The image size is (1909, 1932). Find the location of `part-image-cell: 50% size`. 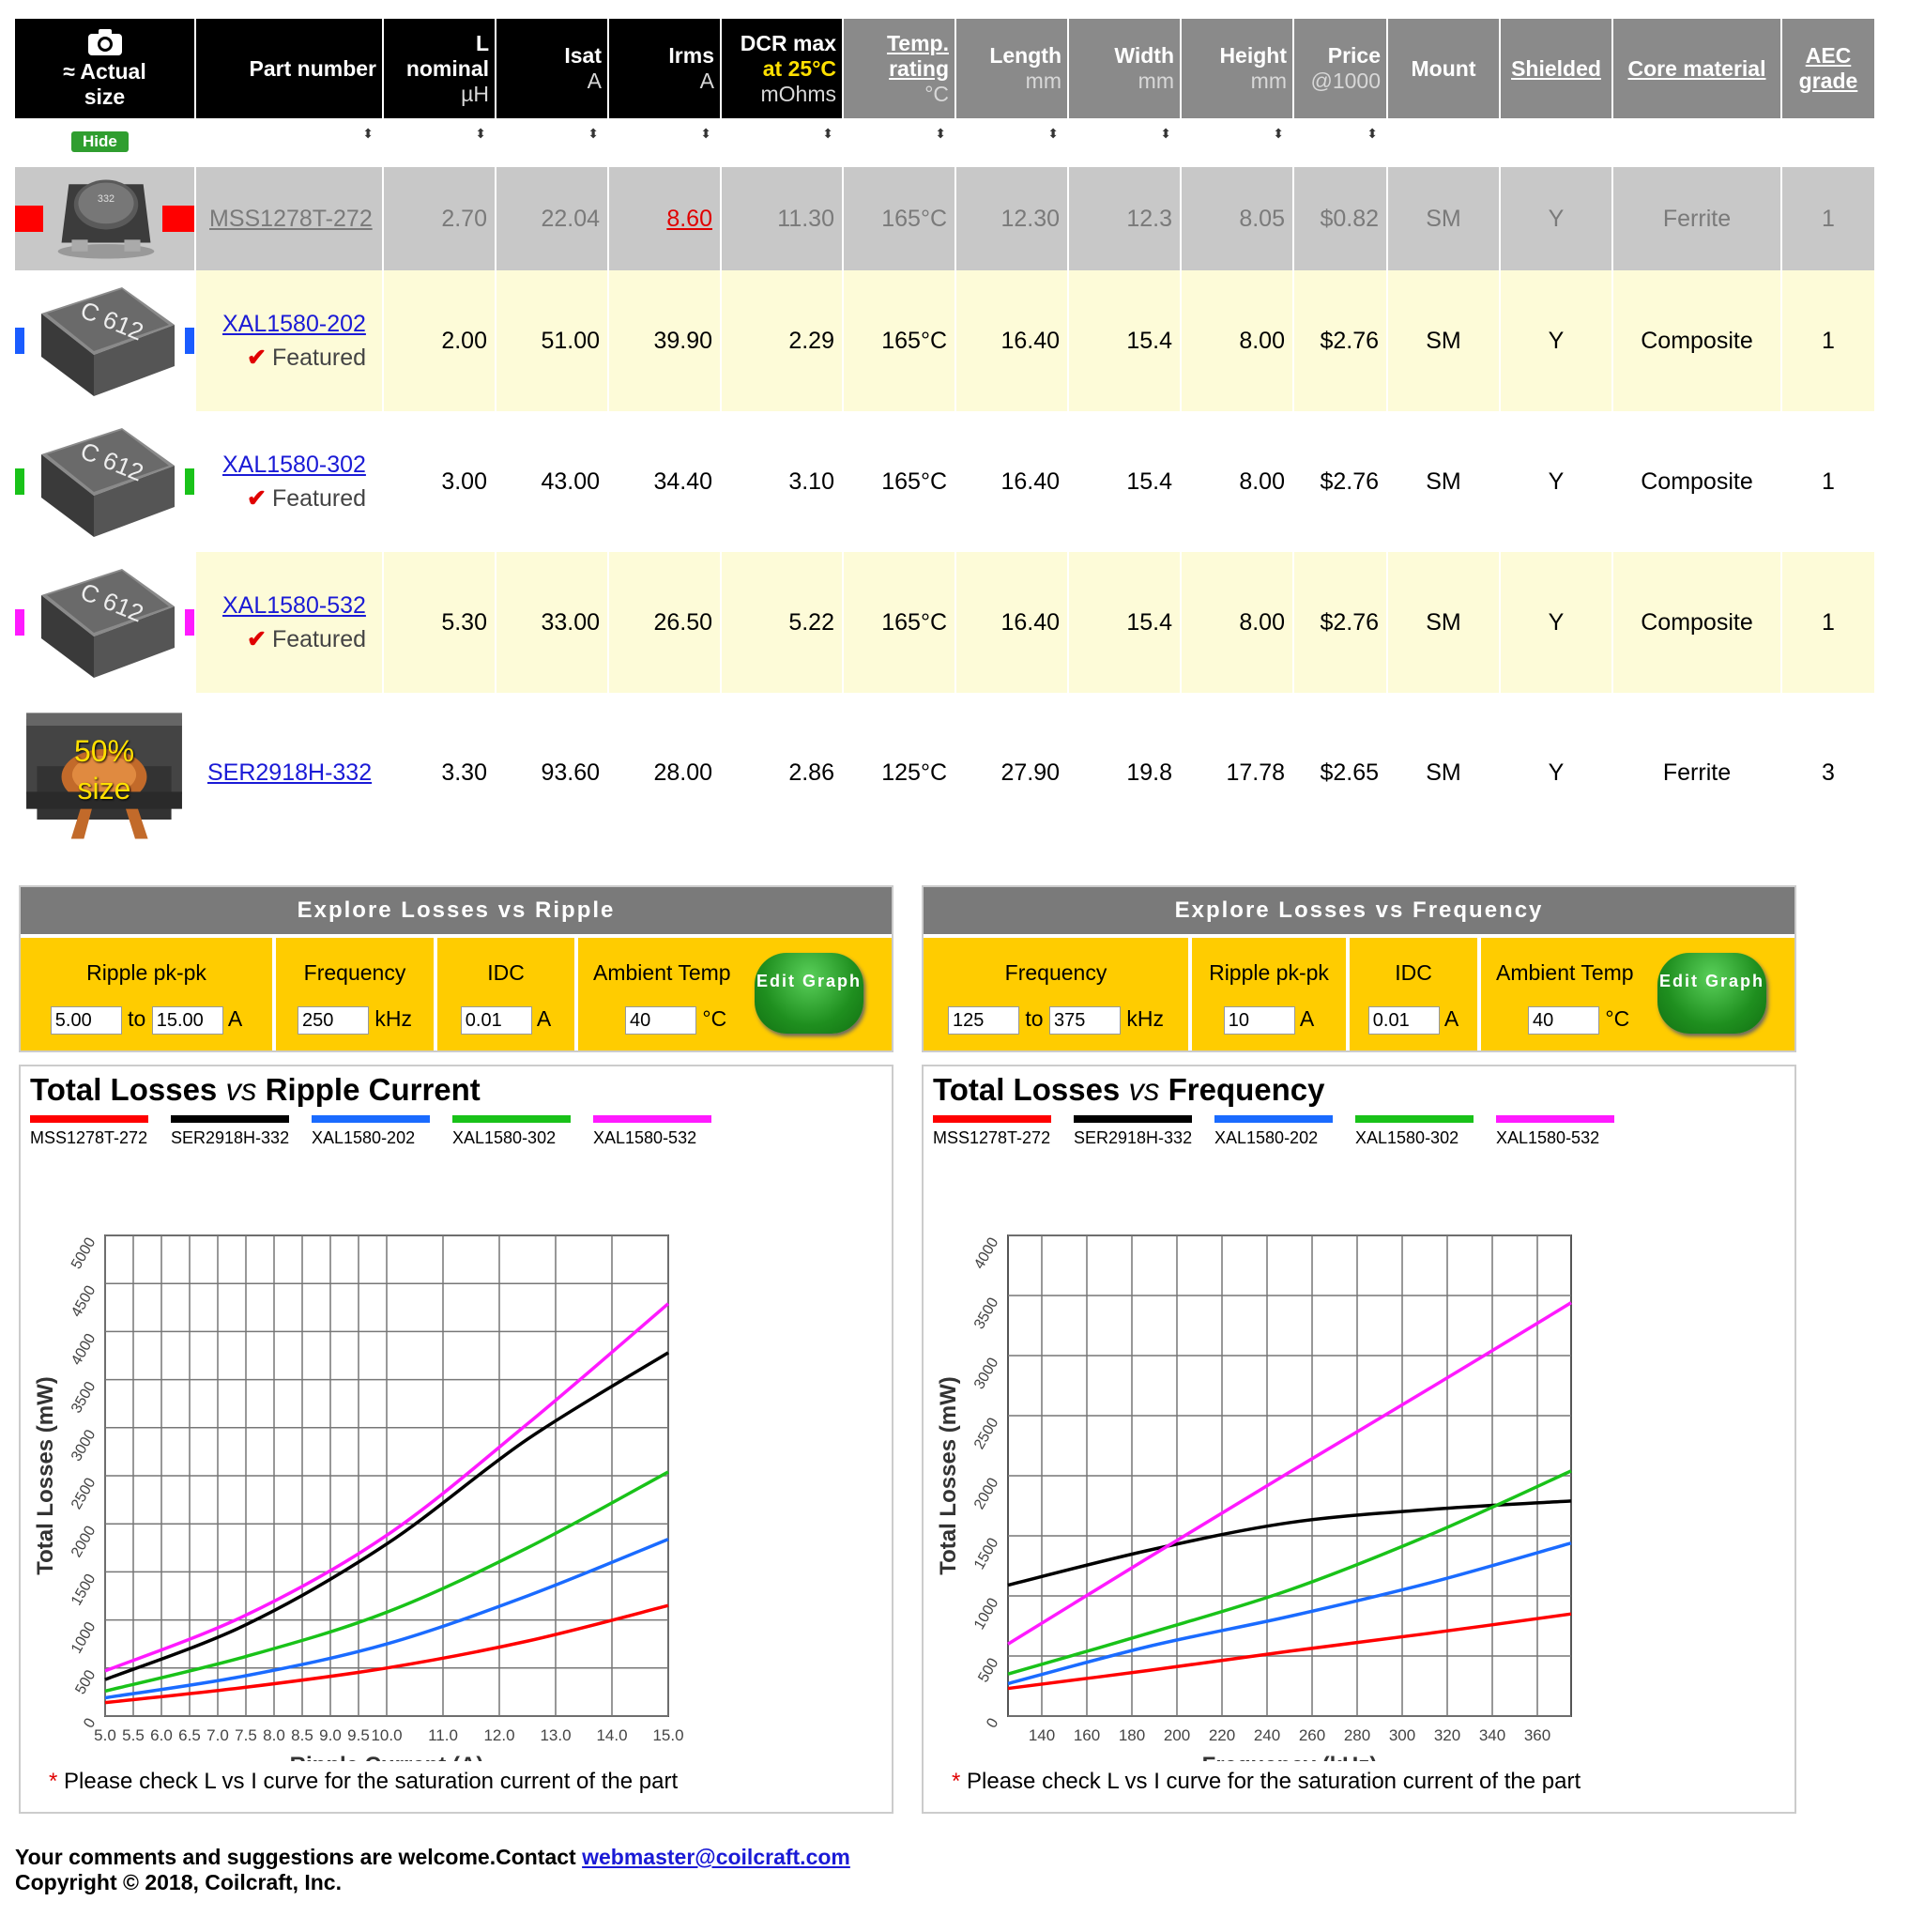

part-image-cell: 50% size is located at coordinates (106, 773).